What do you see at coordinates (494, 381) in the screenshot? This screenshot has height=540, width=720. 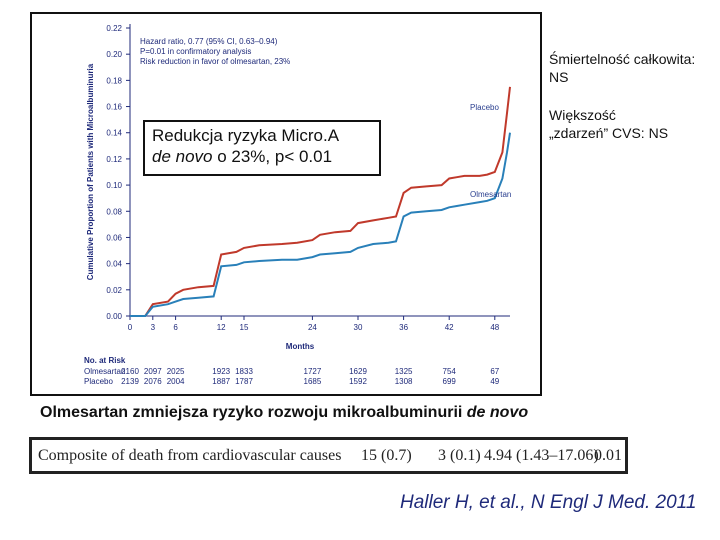 I see `risk-row-value: 49` at bounding box center [494, 381].